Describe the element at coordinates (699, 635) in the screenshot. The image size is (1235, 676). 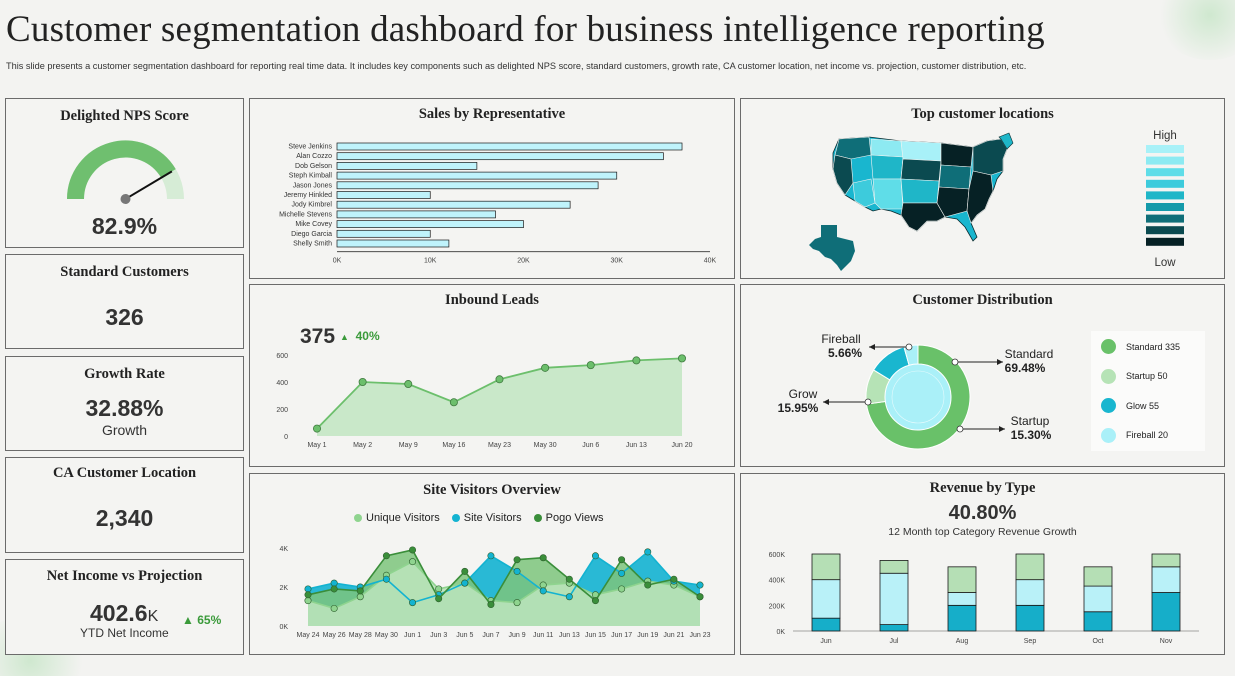
I see `tick-label: Jun 23` at that location.